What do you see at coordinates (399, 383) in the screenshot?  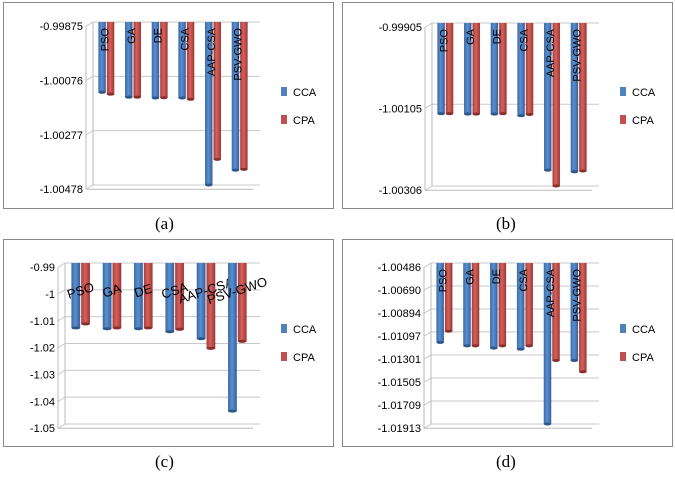 I see `y-tick-label: -1.01505` at bounding box center [399, 383].